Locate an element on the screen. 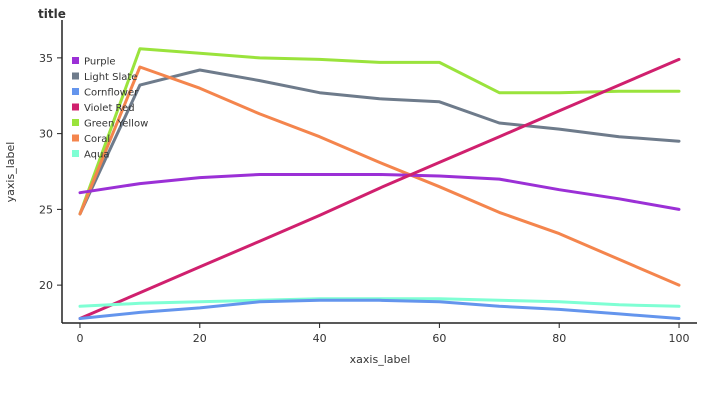 This screenshot has height=400, width=711. legend-label-light-slate: Light Slate is located at coordinates (110, 77).